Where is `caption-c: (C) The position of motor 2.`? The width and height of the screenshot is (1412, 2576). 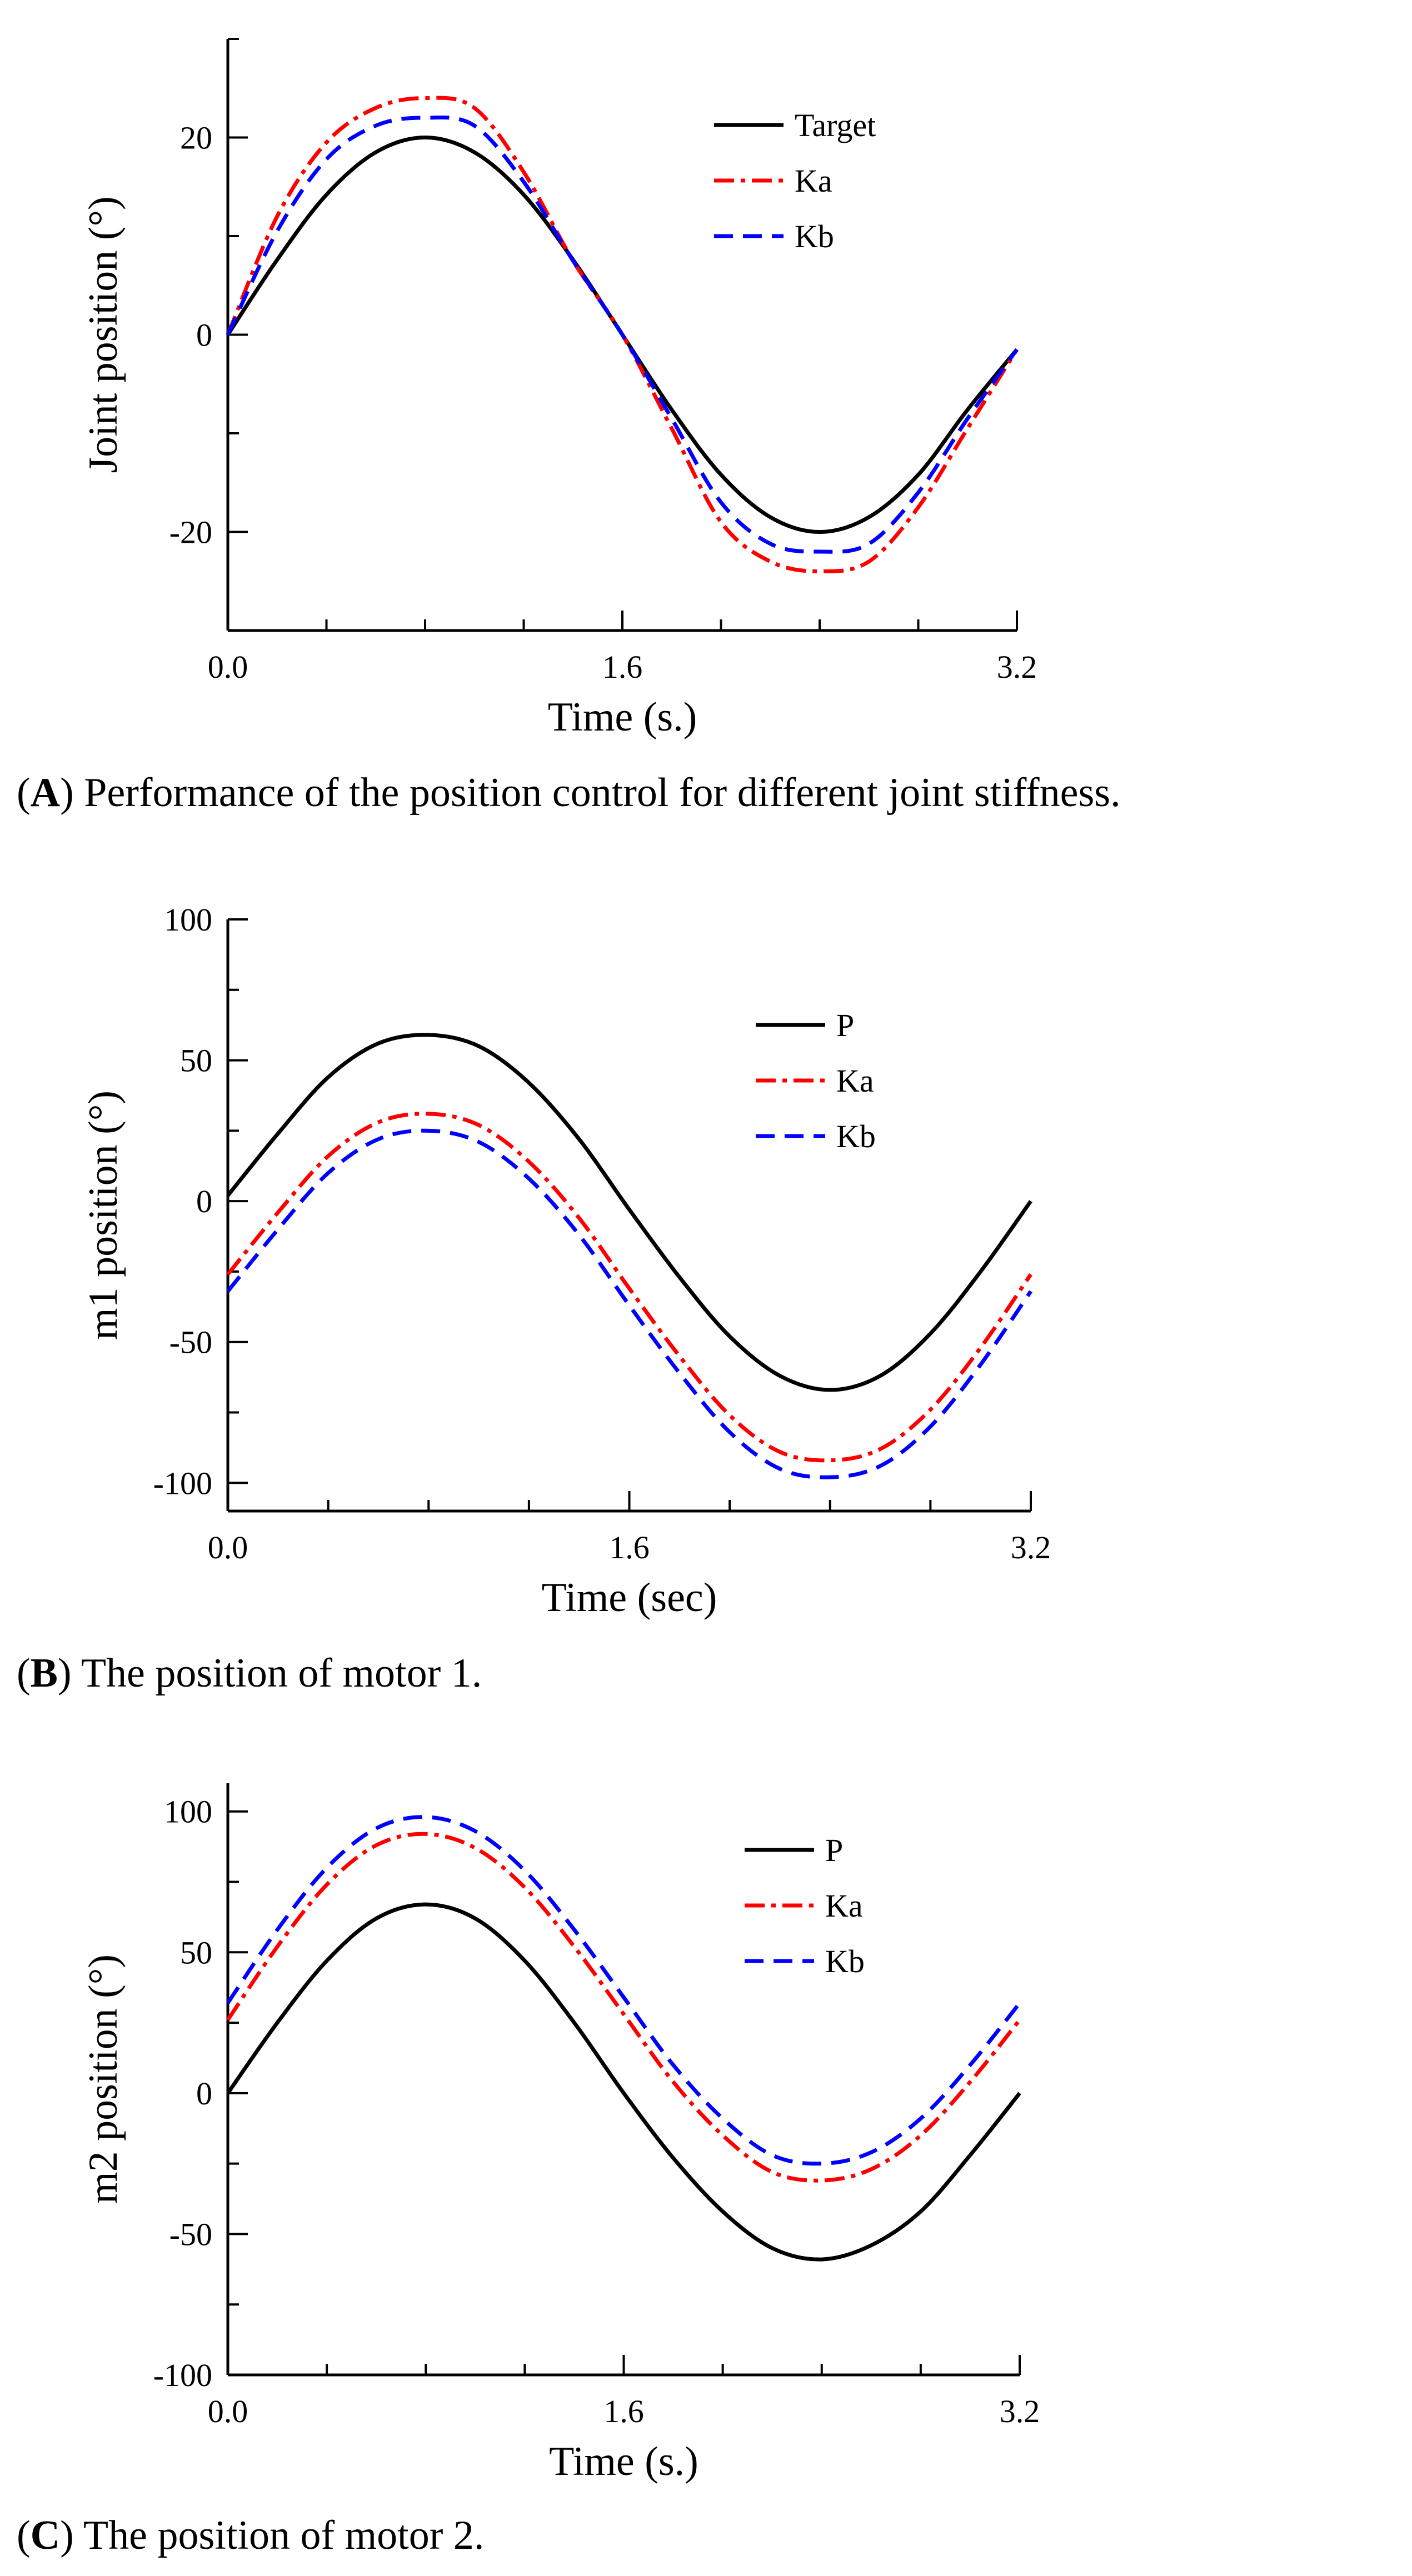 caption-c: (C) The position of motor 2. is located at coordinates (251, 2535).